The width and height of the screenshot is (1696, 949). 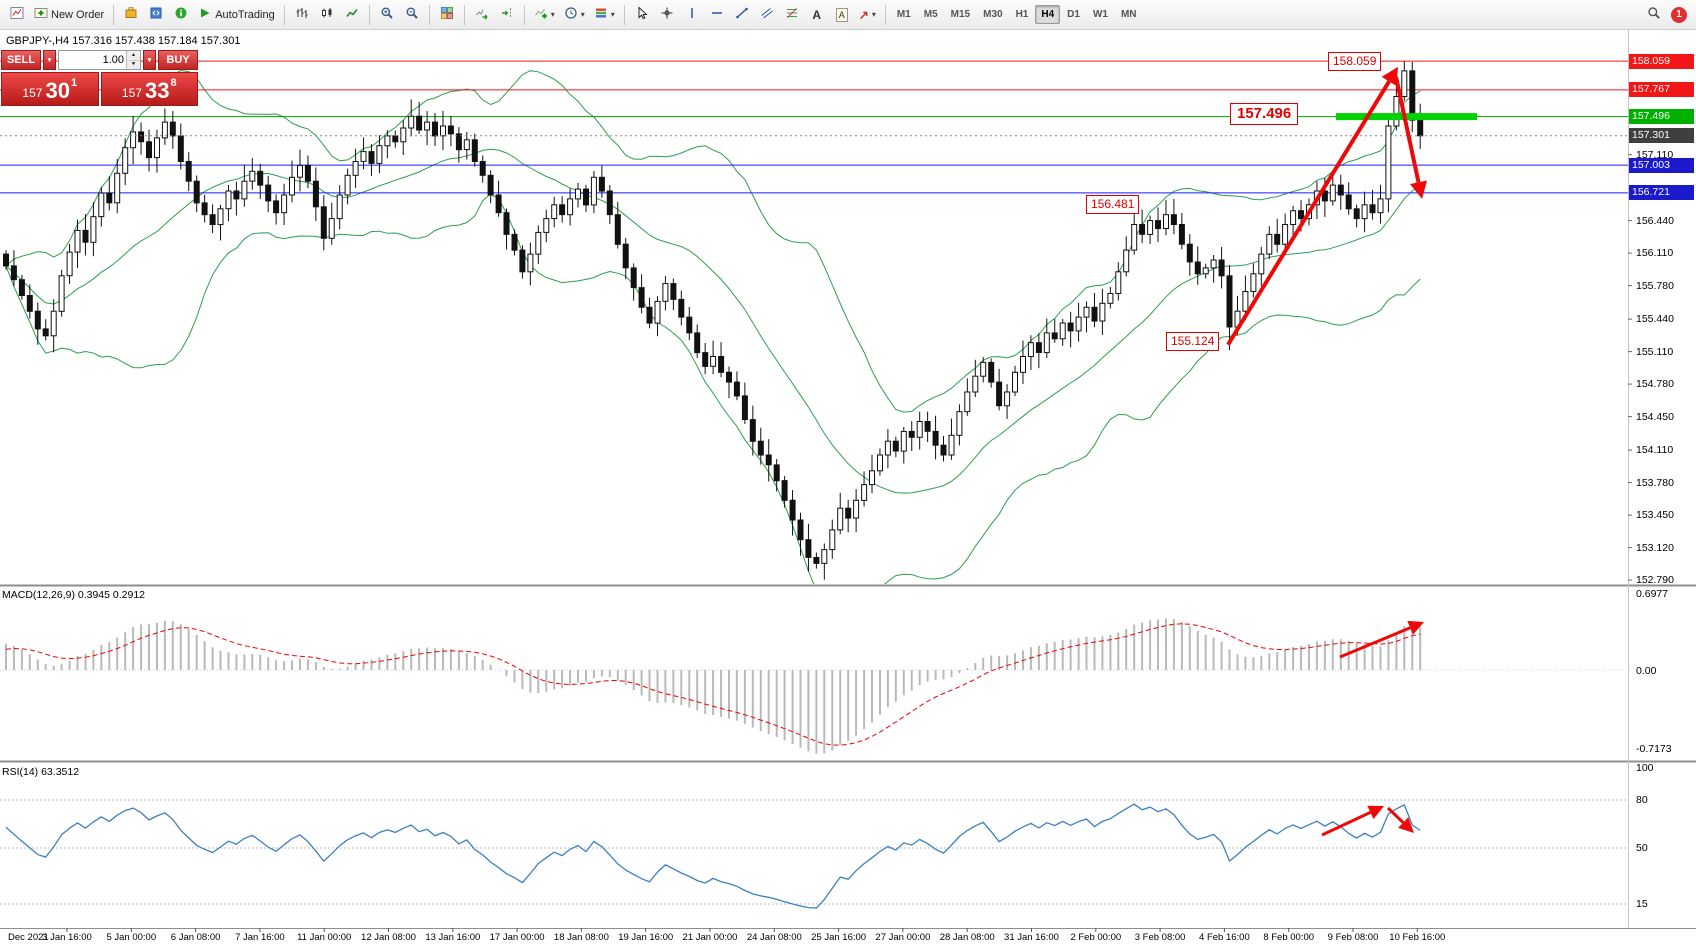 What do you see at coordinates (1655, 351) in the screenshot?
I see `price-scale-tick: 155.110` at bounding box center [1655, 351].